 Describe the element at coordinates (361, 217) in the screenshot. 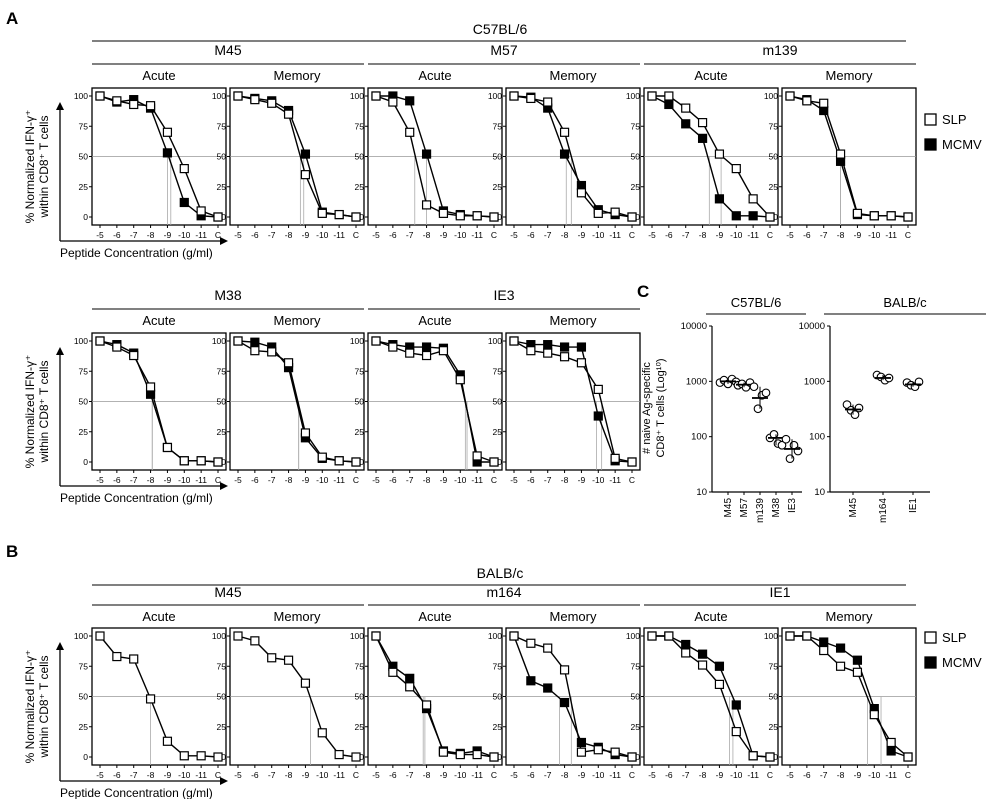

I see `y-tick-label: 0` at that location.